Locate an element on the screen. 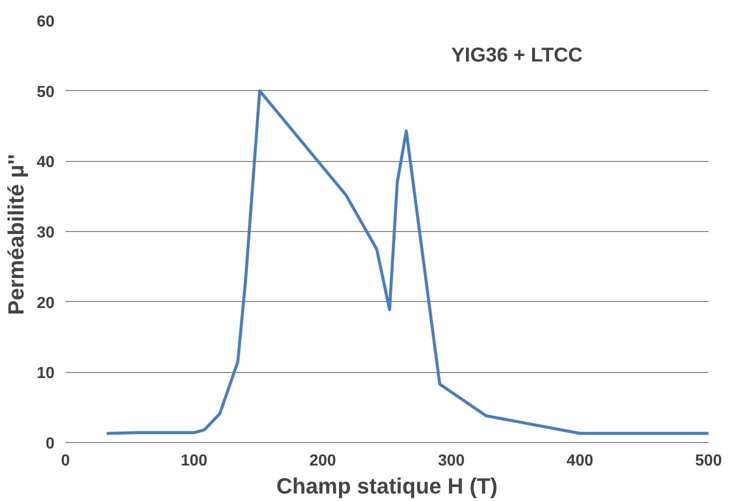  text: YIG36 + LTCC is located at coordinates (517, 55).